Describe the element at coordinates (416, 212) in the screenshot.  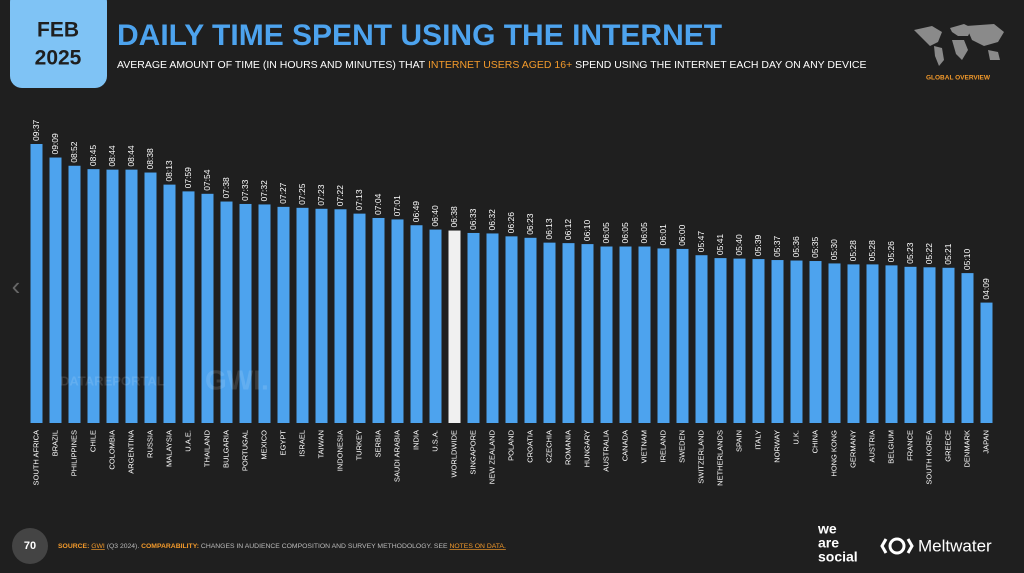
I see `value-label: 06:49` at that location.